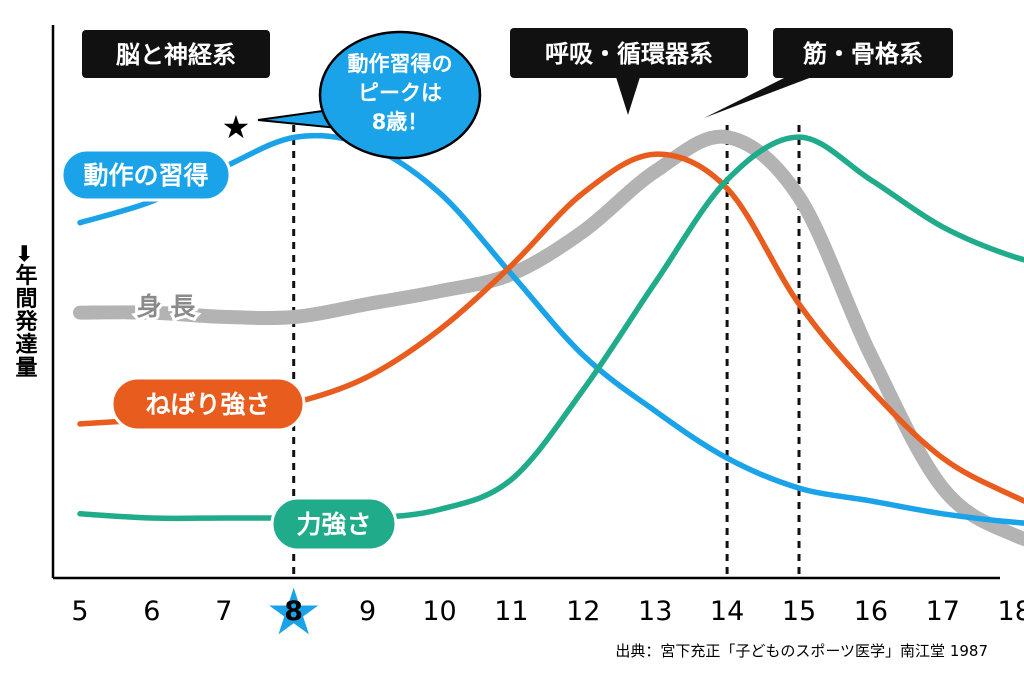  I want to click on svg-text: ねばり強さ, so click(207, 404).